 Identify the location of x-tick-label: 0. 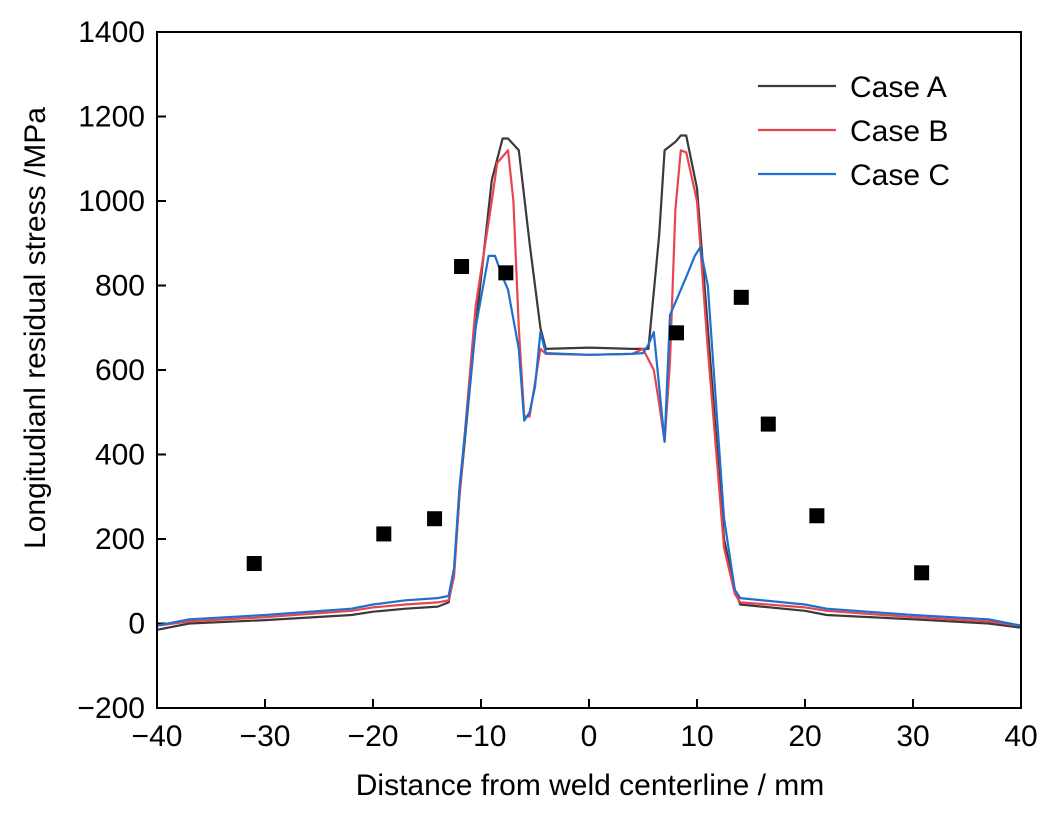
(589, 736).